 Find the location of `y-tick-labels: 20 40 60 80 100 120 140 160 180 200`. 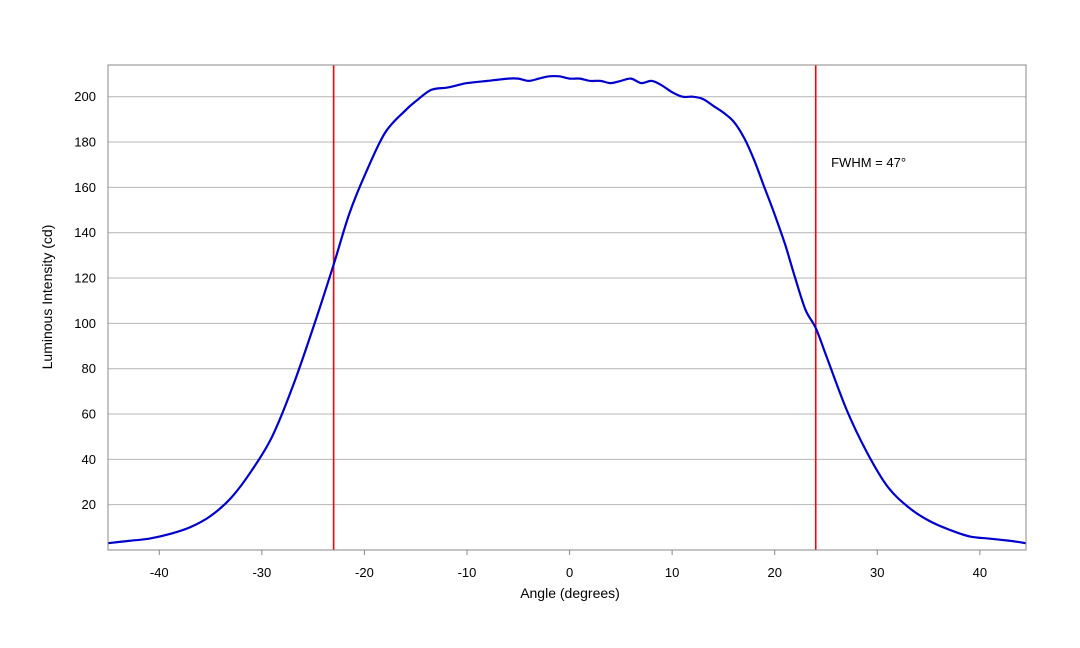

y-tick-labels: 20 40 60 80 100 120 140 160 180 200 is located at coordinates (85, 300).